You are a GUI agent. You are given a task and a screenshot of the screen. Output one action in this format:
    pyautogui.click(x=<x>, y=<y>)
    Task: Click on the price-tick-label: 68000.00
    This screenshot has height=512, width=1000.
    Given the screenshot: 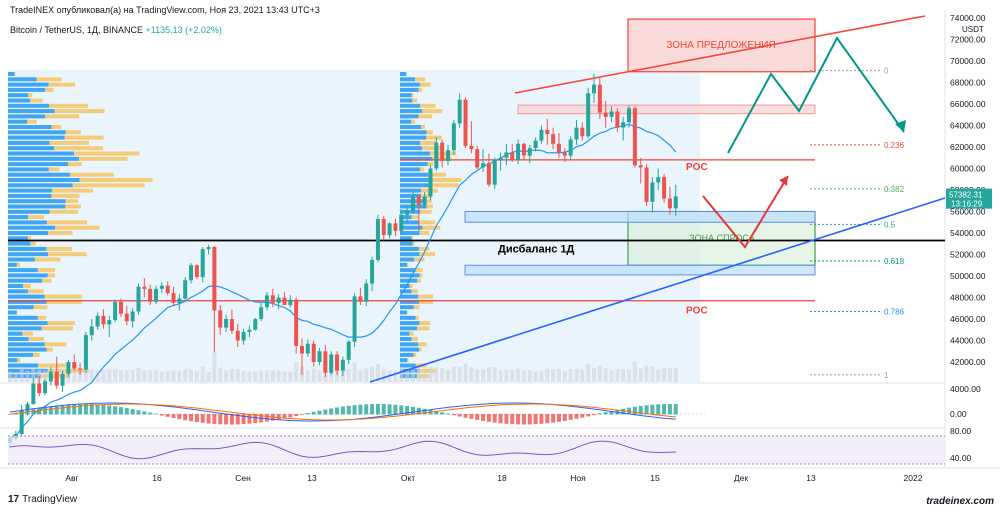 What is the action you would take?
    pyautogui.click(x=968, y=83)
    